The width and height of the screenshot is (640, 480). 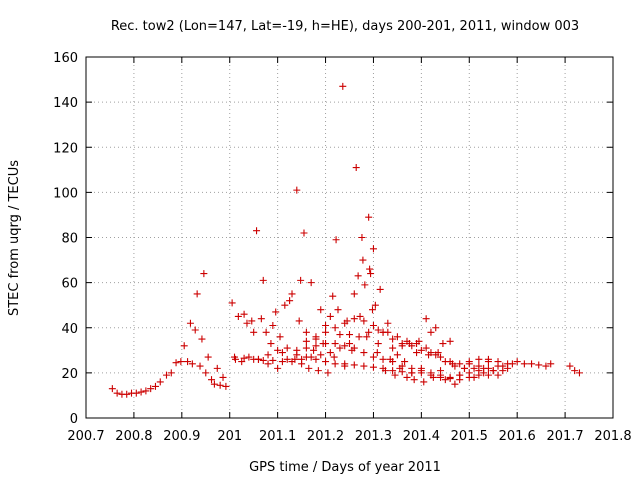 I want to click on x-tick-label: 201.1, so click(x=277, y=436).